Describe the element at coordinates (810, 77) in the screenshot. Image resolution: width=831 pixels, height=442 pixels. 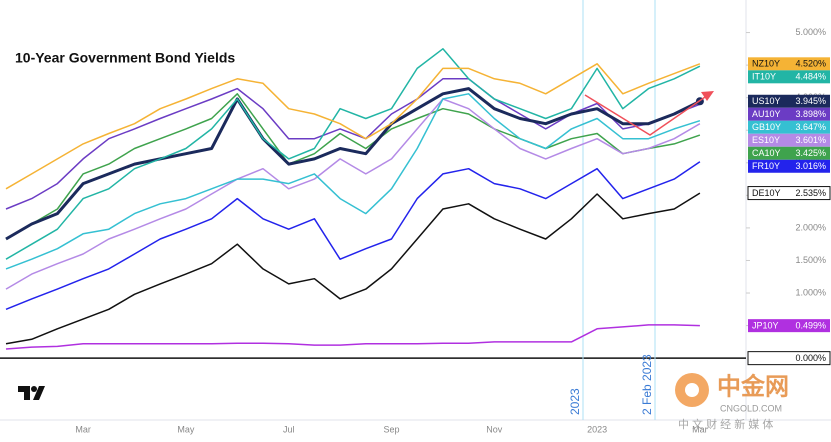
I see `price-label: 4.484%` at that location.